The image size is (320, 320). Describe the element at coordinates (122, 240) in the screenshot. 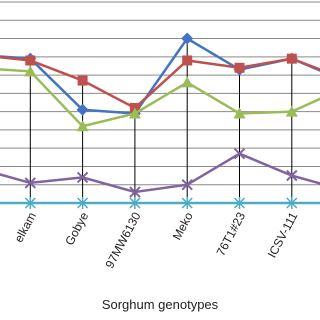

I see `x-tick-label: 97MW6130` at that location.